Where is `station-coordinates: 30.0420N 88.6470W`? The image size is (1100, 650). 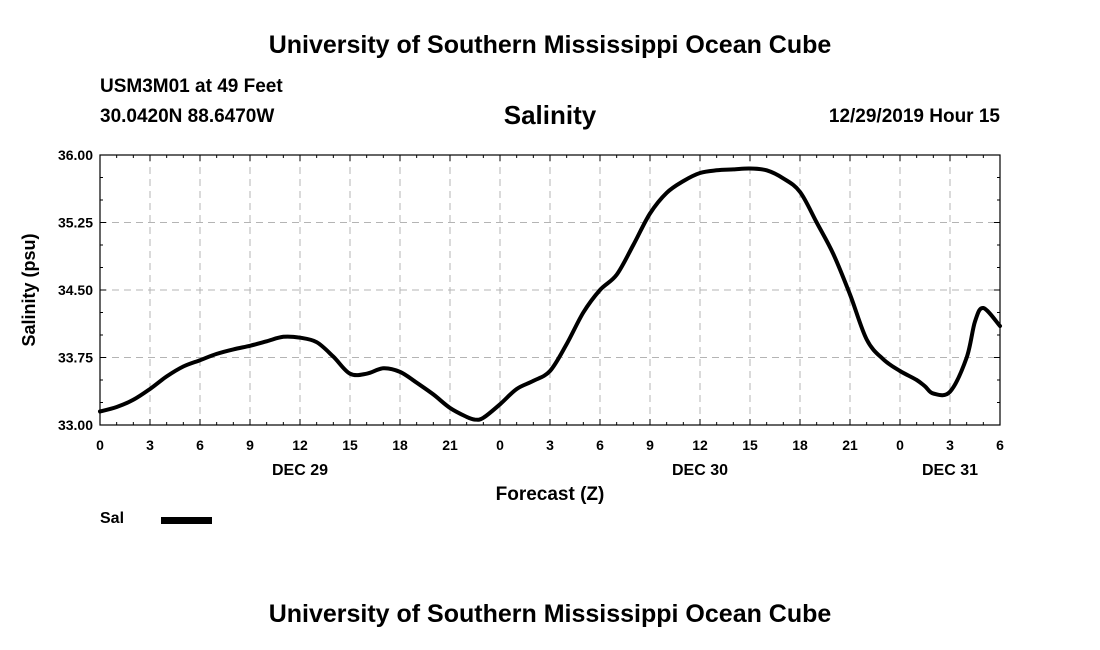 station-coordinates: 30.0420N 88.6470W is located at coordinates (187, 116).